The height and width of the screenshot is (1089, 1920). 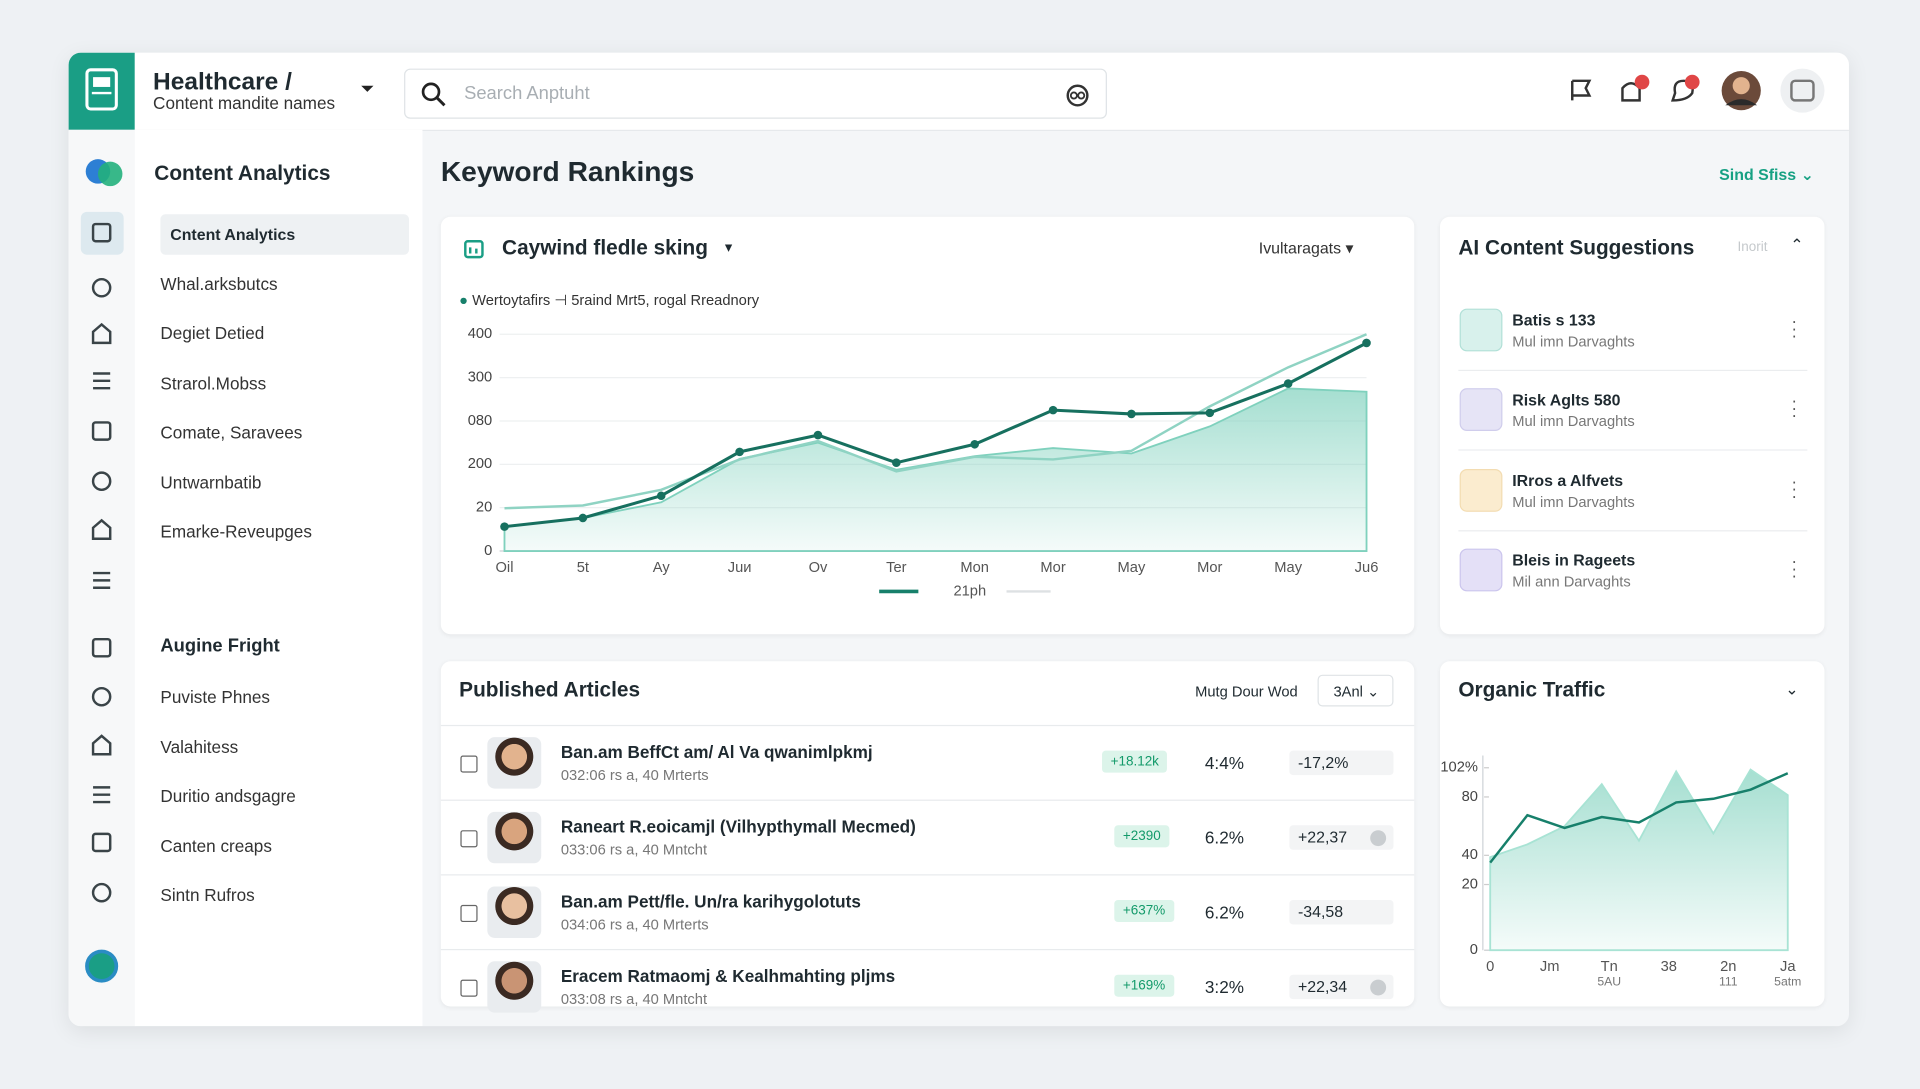 I want to click on x-sublabel: 5AU, so click(x=1609, y=981).